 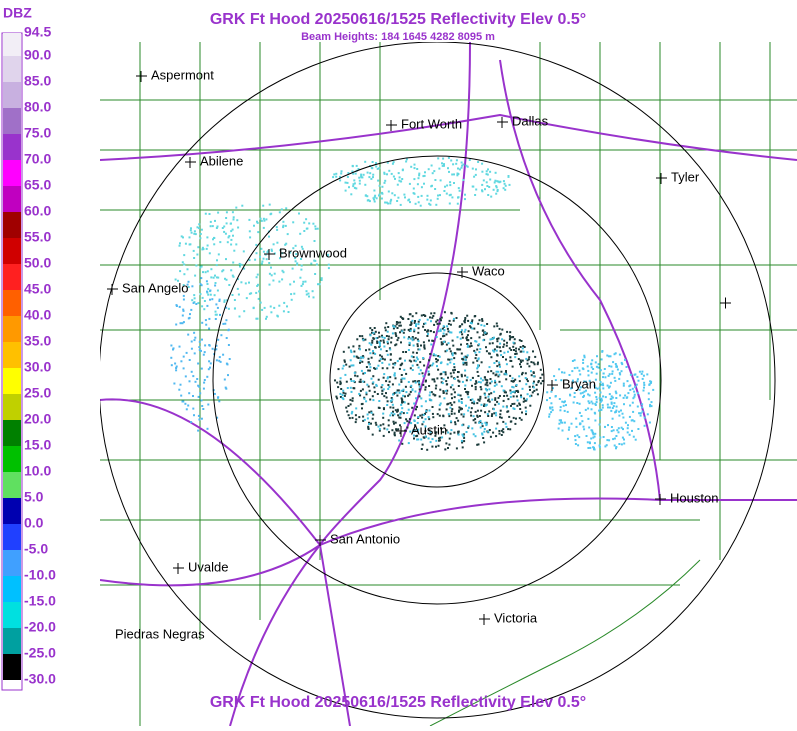 I want to click on colorbar-label: 55.0, so click(x=37, y=237).